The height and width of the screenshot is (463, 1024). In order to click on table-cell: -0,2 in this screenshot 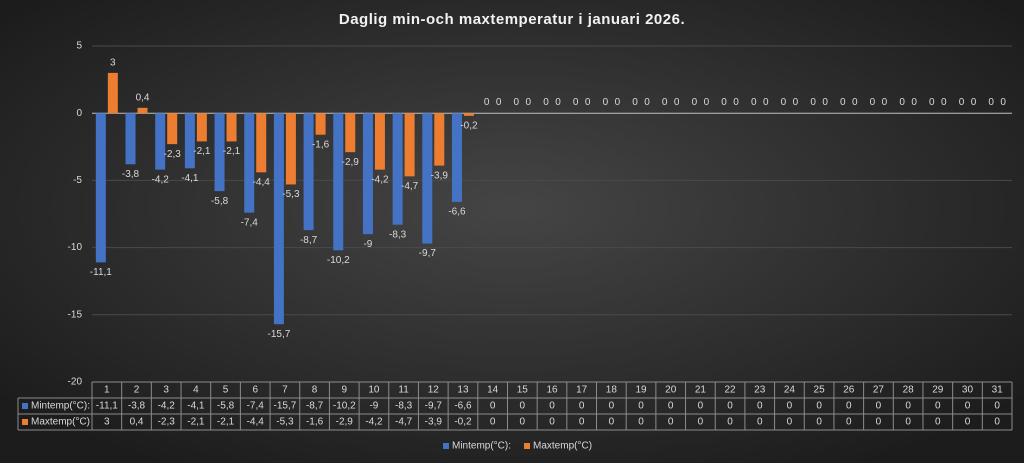, I will do `click(463, 422)`.